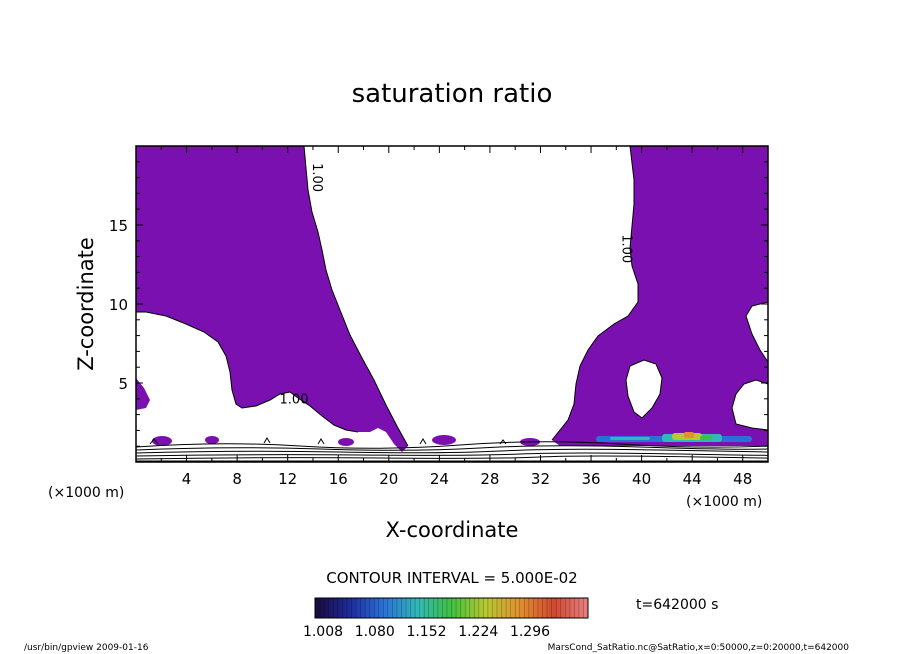  Describe the element at coordinates (452, 449) in the screenshot. I see `surface-contours` at that location.